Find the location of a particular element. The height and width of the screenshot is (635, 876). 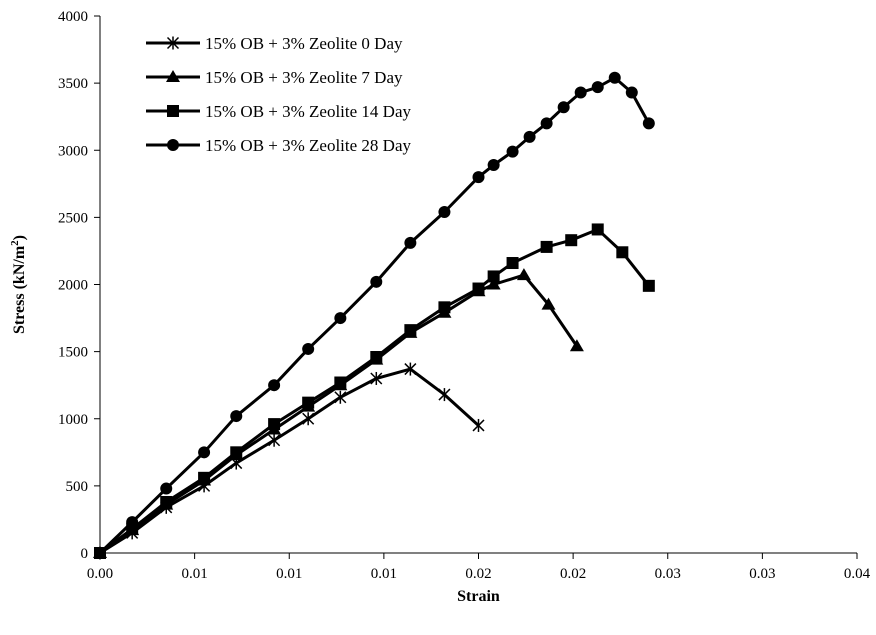

y-axis-title: Stress (kN/m2) is located at coordinates (18, 284).